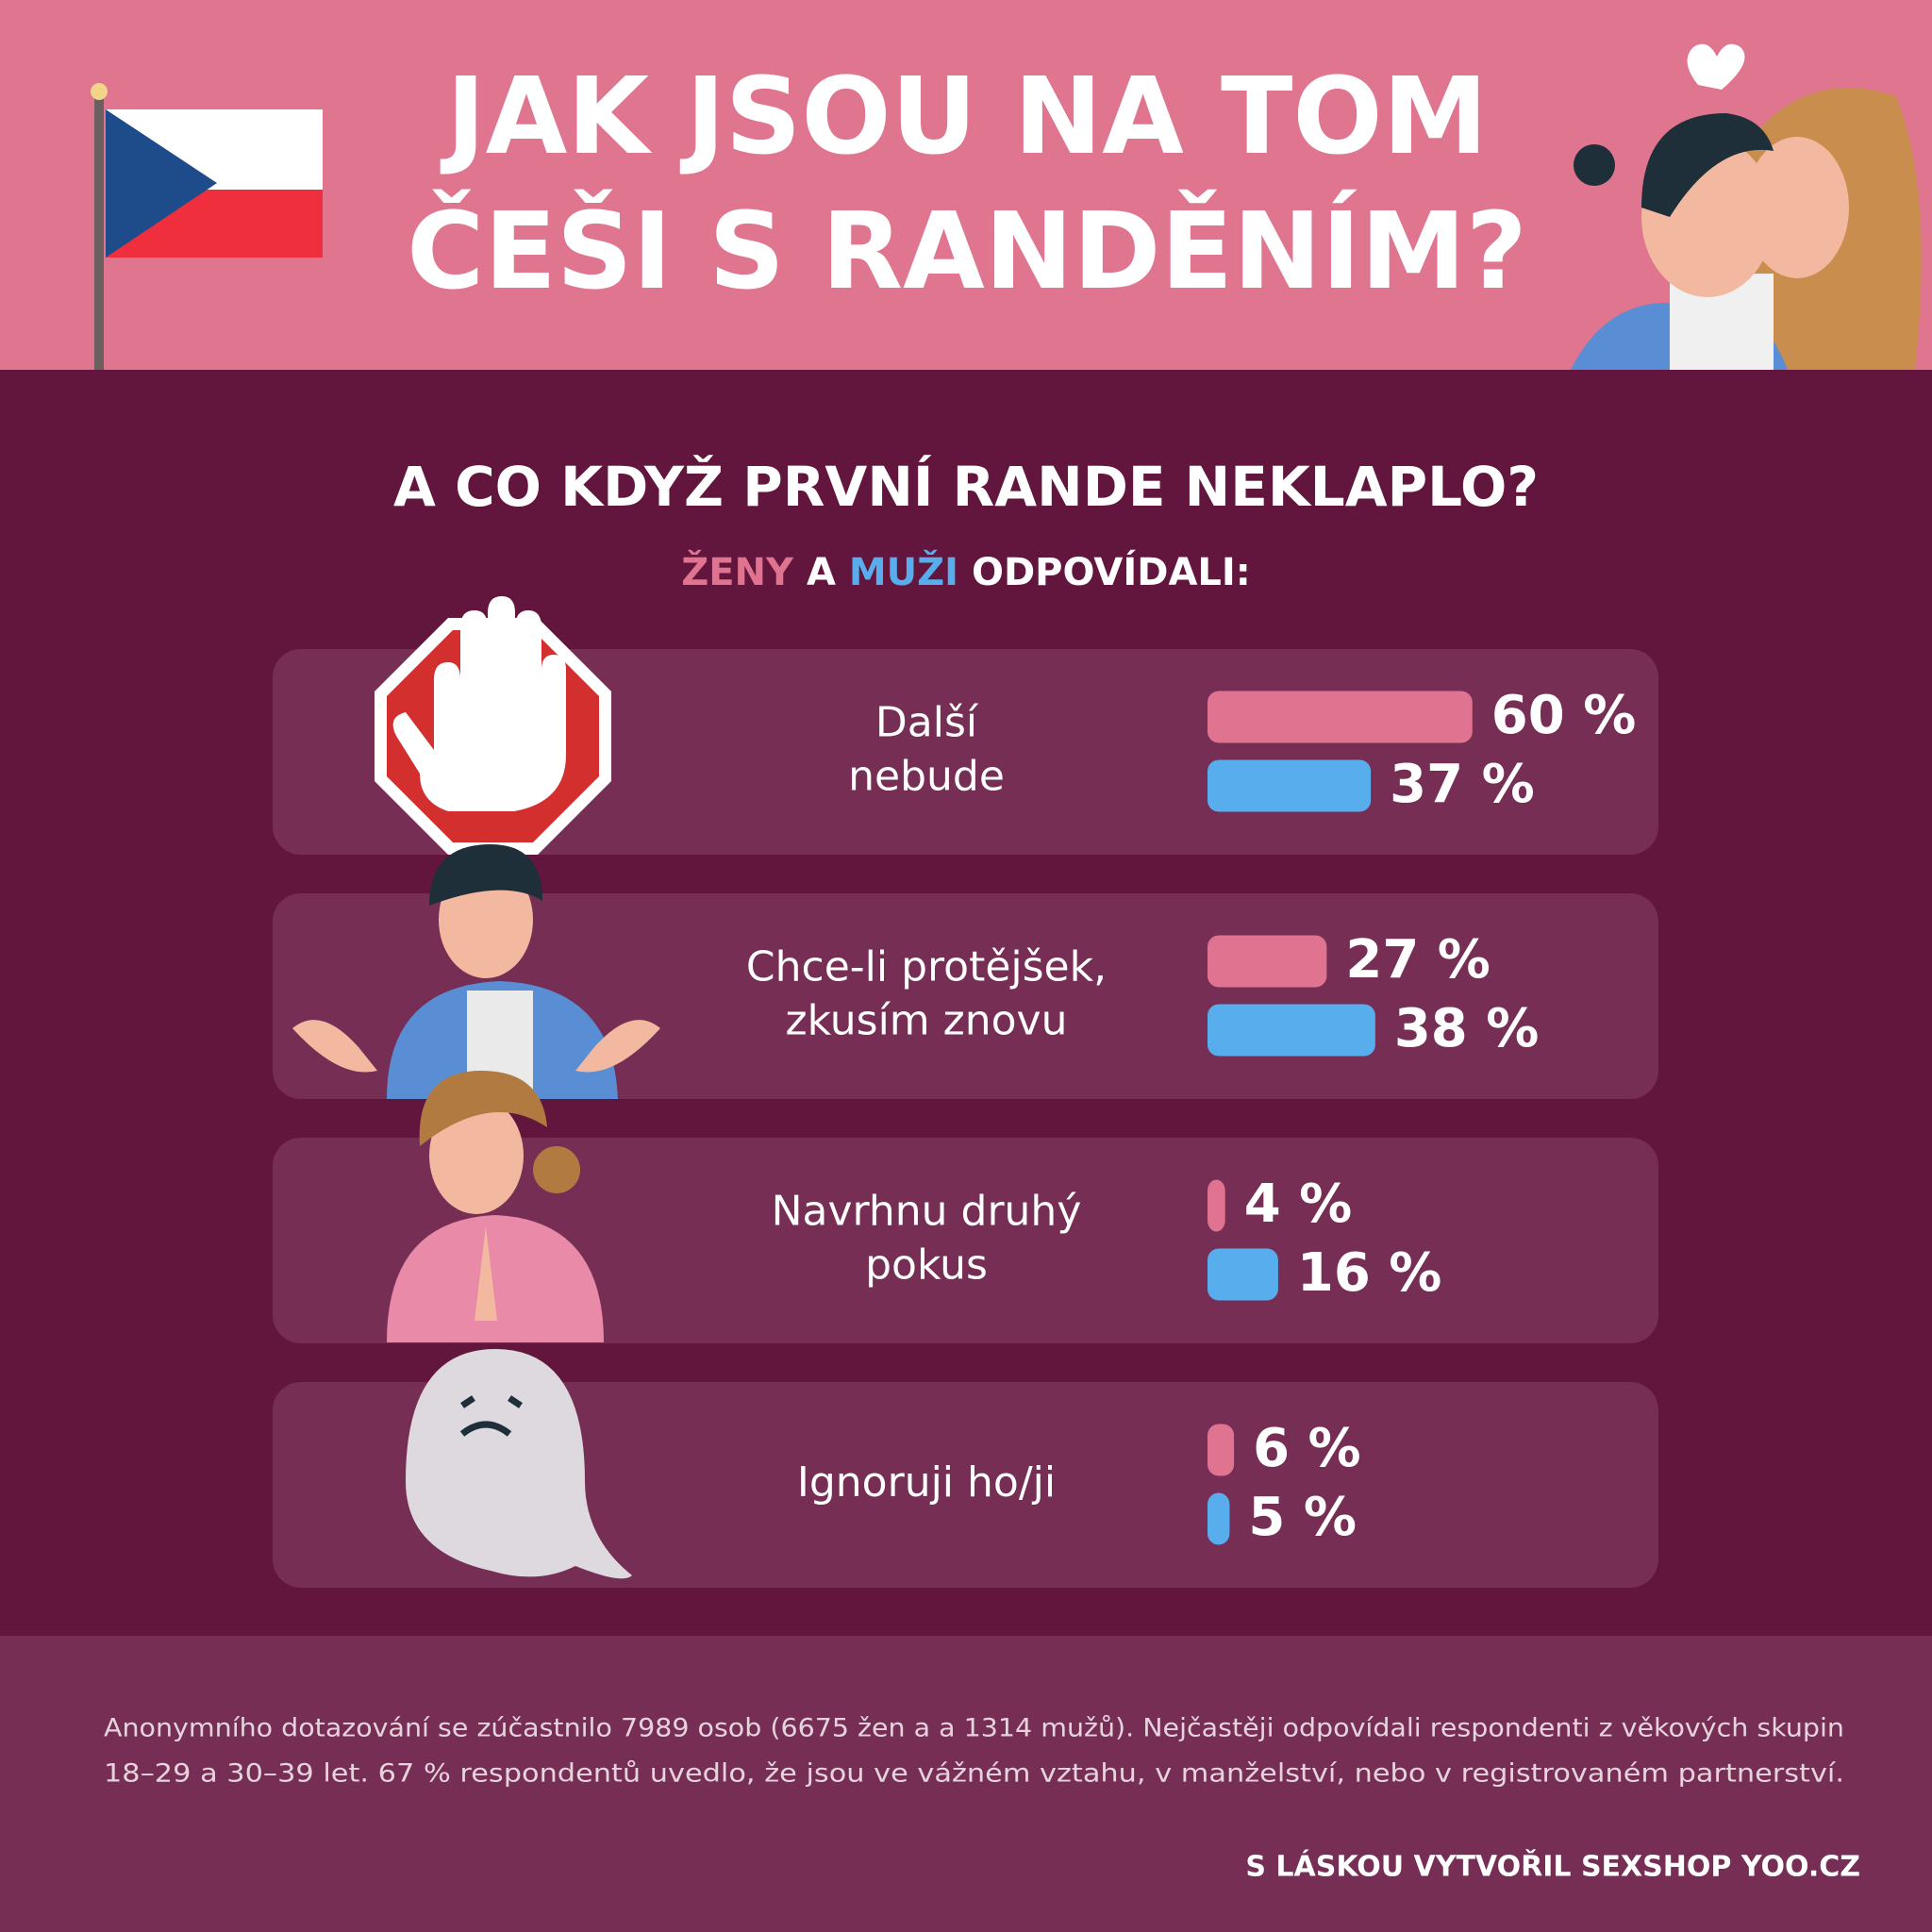 Image resolution: width=1932 pixels, height=1932 pixels. I want to click on category-label: Navrhnu druhý, so click(927, 1212).